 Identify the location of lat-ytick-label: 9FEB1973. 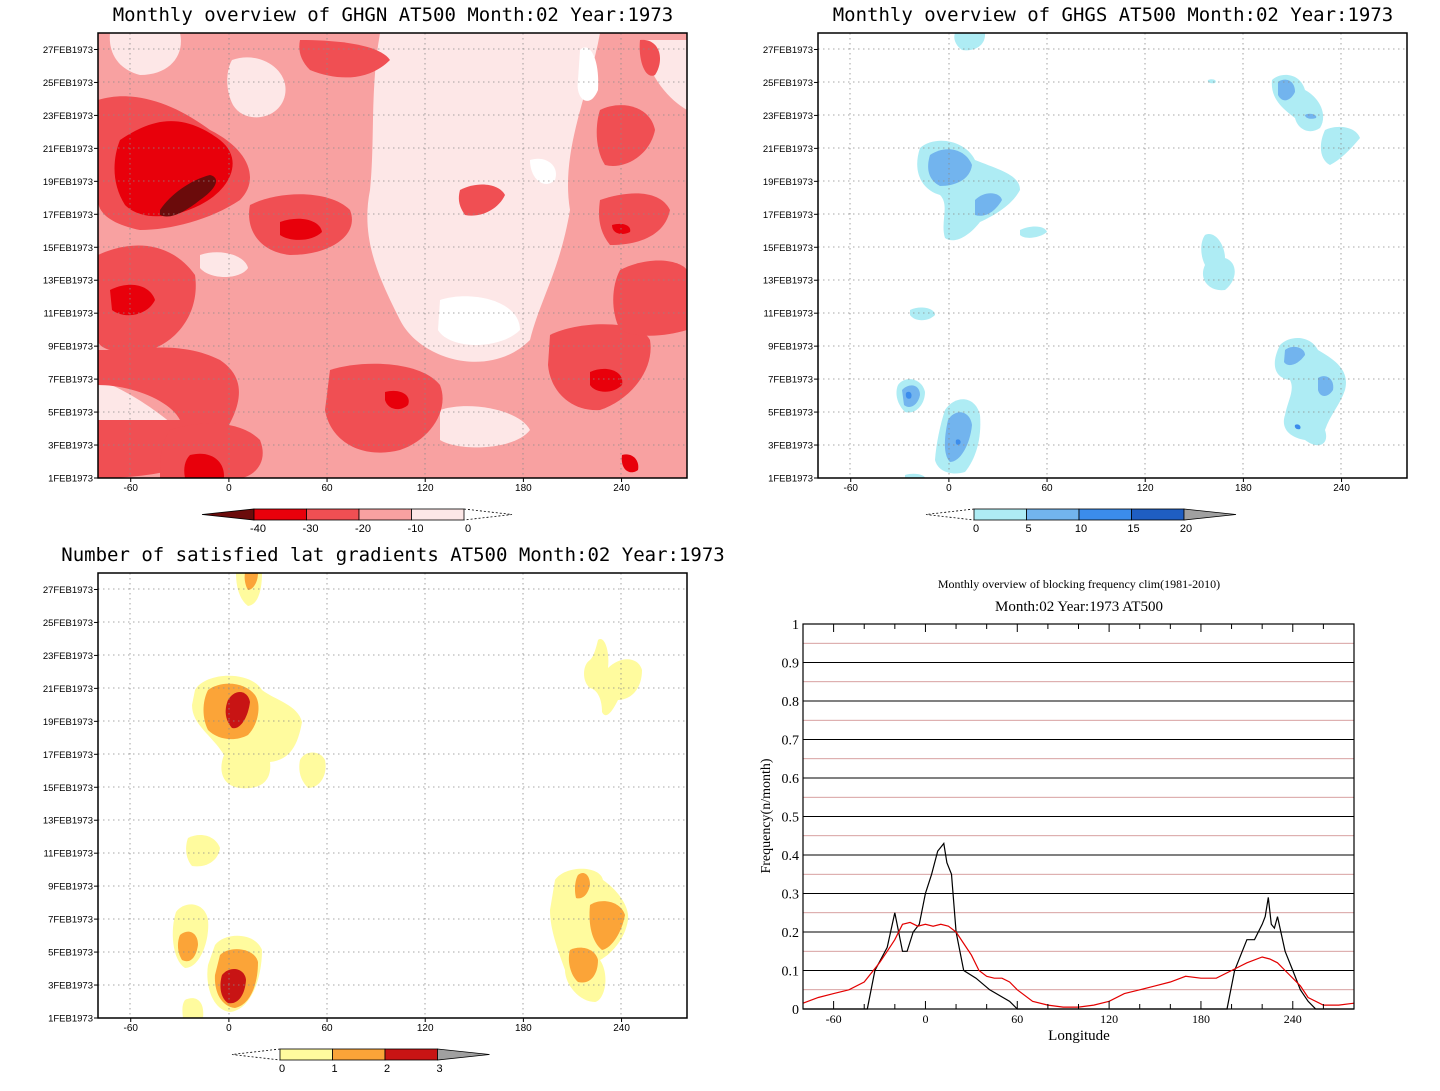
(70, 887).